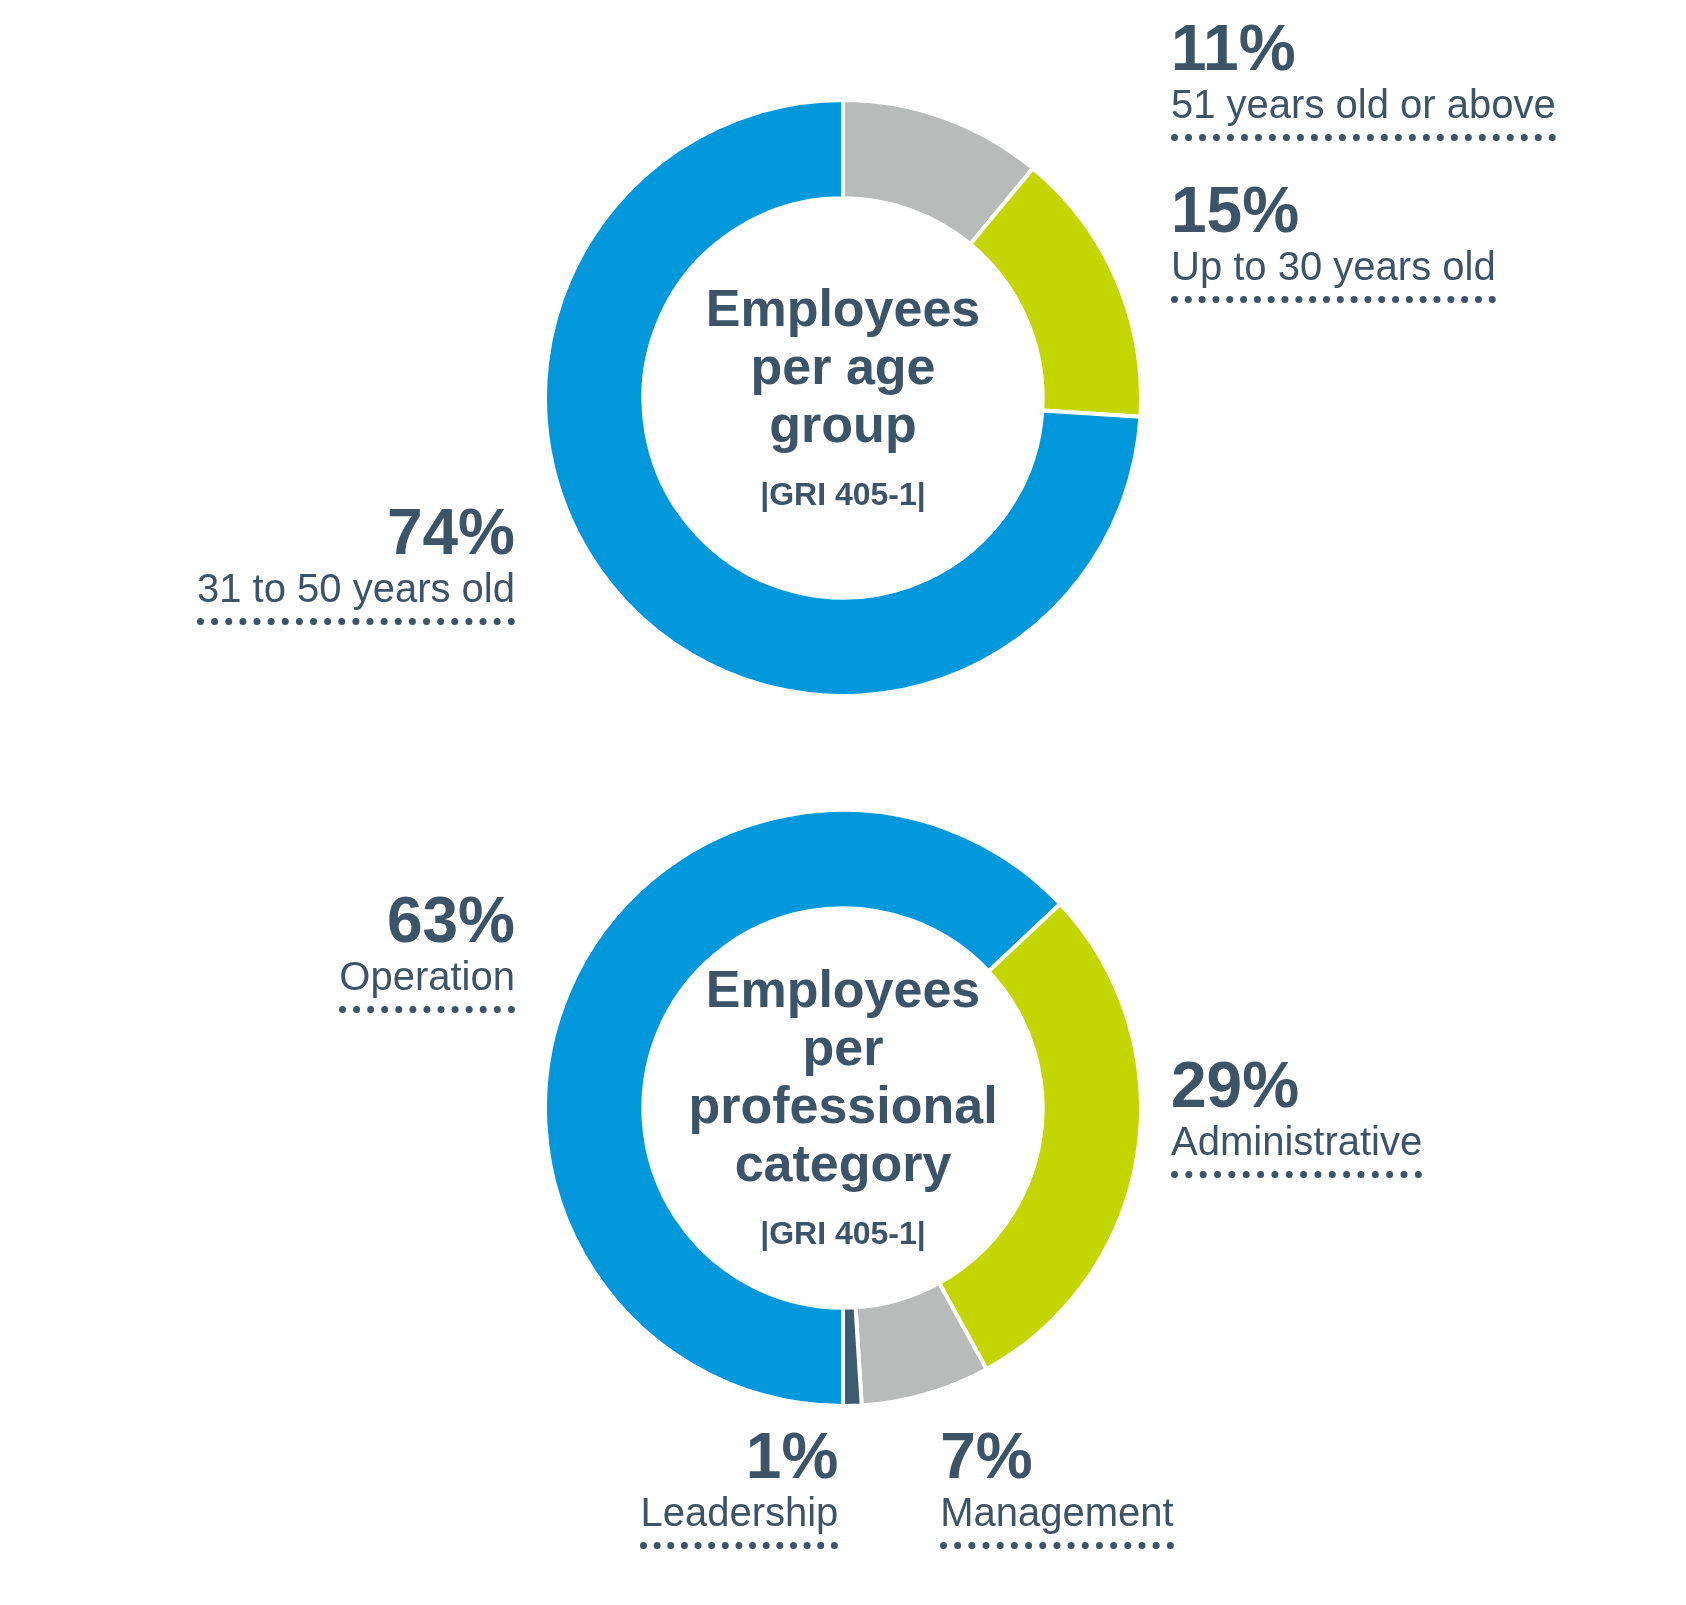 The image size is (1686, 1605). What do you see at coordinates (1363, 103) in the screenshot?
I see `slice-label: 51 years old or above` at bounding box center [1363, 103].